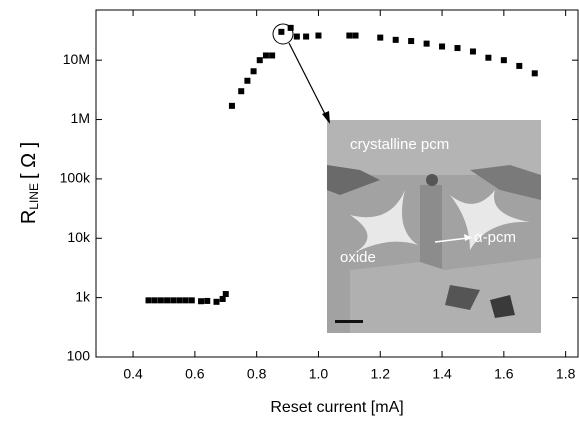 The height and width of the screenshot is (425, 579). What do you see at coordinates (195, 374) in the screenshot?
I see `x-tick-label: 0.6` at bounding box center [195, 374].